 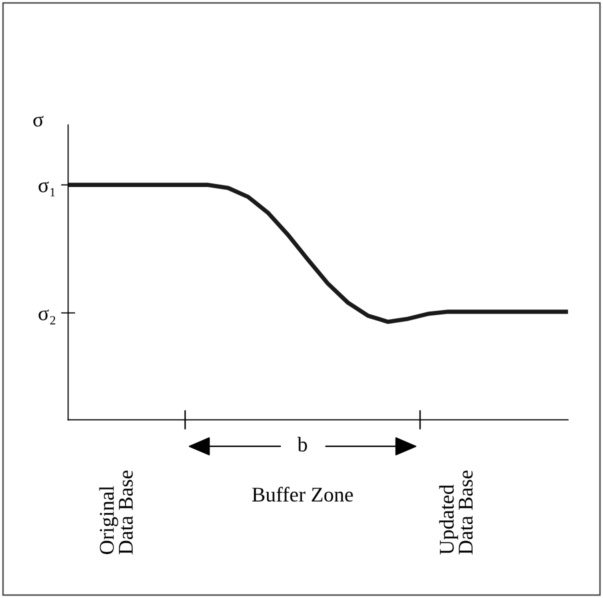 I want to click on ref-line-label: σ₂, so click(x=47, y=316).